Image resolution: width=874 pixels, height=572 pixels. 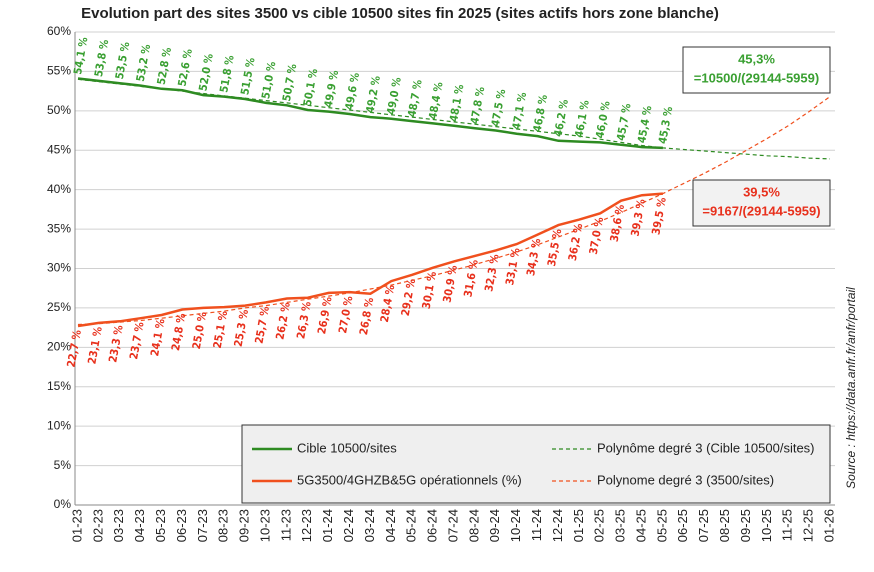 What do you see at coordinates (226, 74) in the screenshot?
I see `data-label: 51,8 %` at bounding box center [226, 74].